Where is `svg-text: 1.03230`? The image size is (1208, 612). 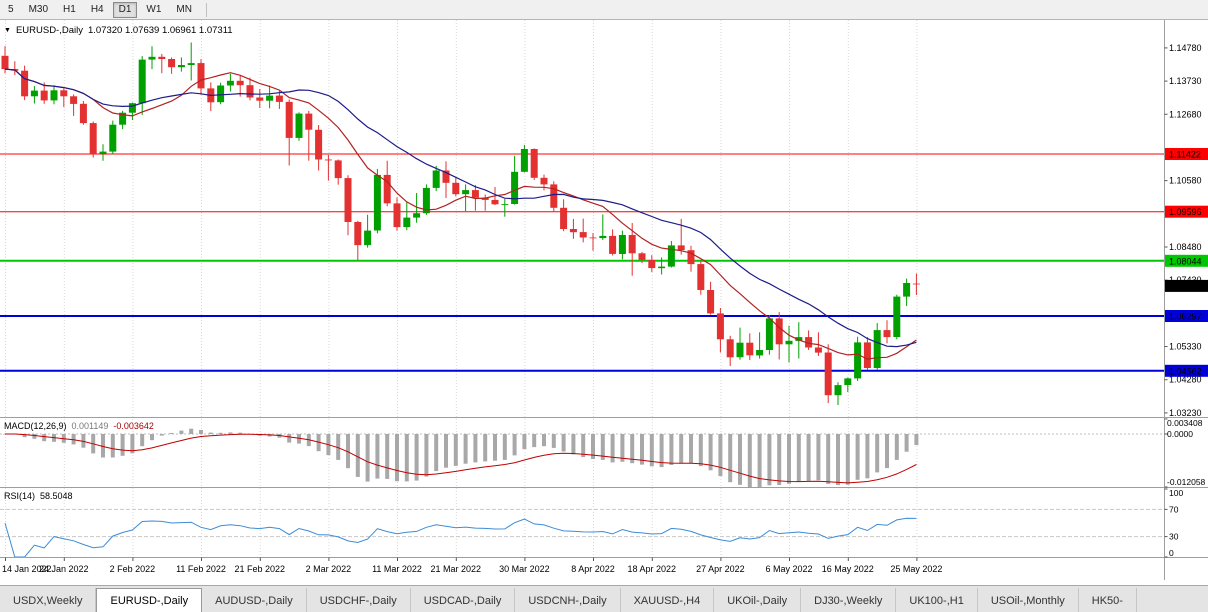 svg-text: 1.03230 is located at coordinates (1185, 413).